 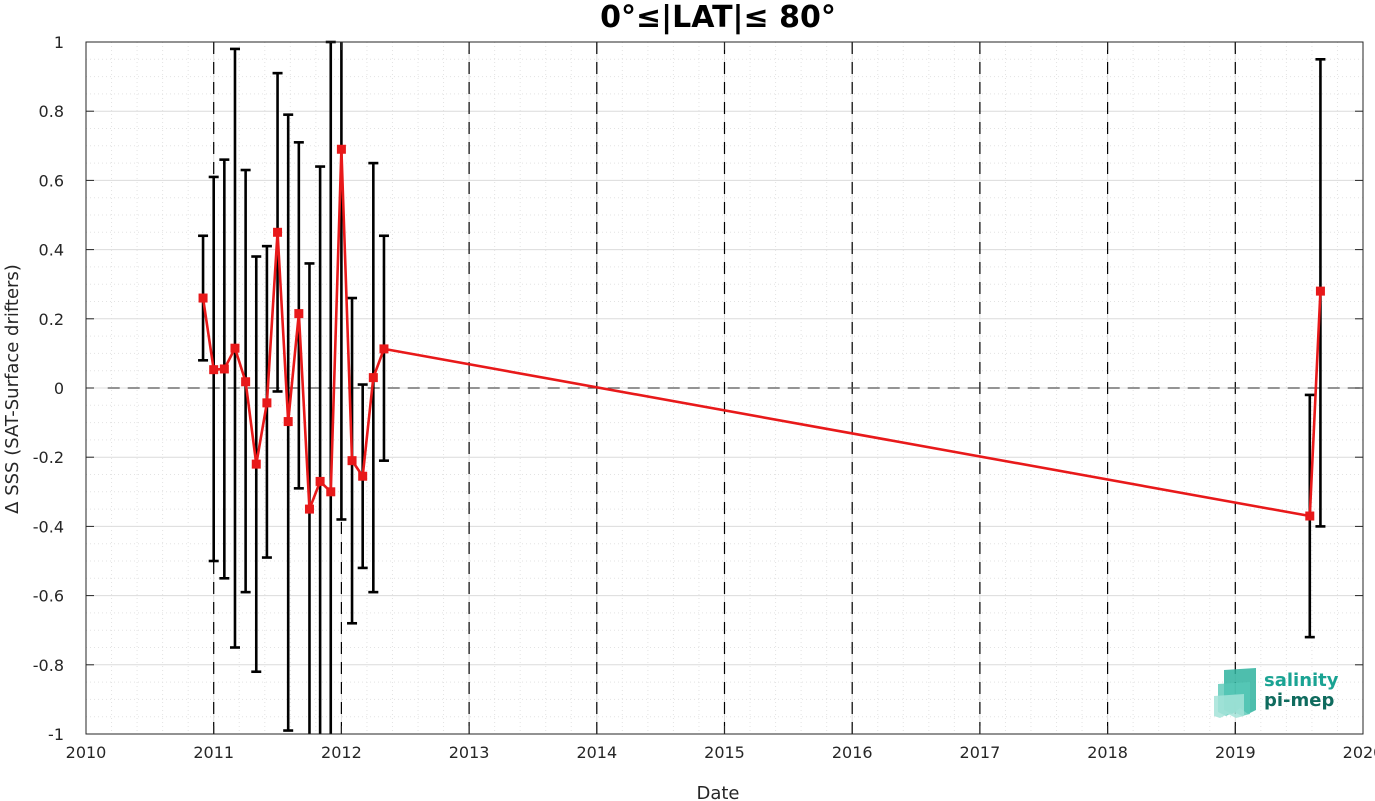 What do you see at coordinates (717, 792) in the screenshot?
I see `x-axis-title: Date` at bounding box center [717, 792].